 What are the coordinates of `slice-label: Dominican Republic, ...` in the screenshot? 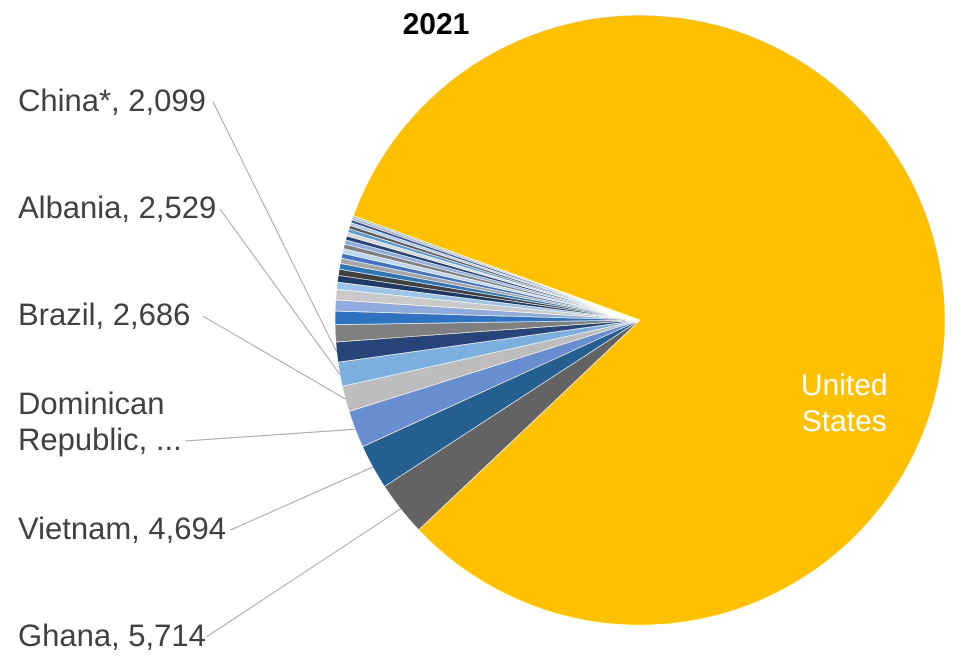 It's located at (100, 421).